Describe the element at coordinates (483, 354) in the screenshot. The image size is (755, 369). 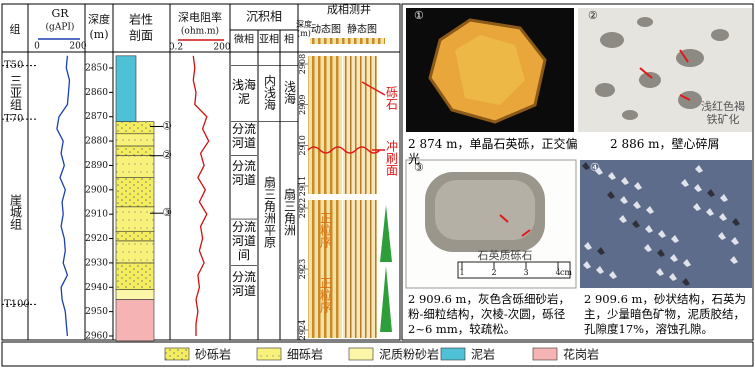
I see `legend-label: 泥岩` at that location.